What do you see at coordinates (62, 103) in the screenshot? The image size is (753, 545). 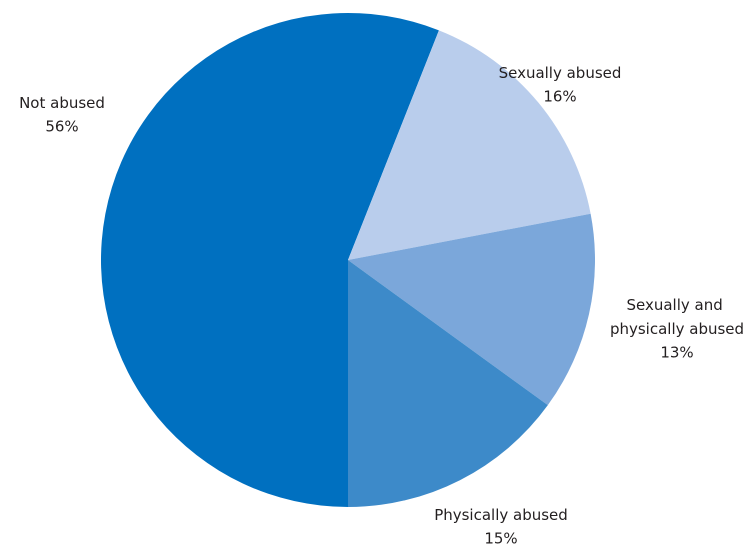 I see `slice-label: Not abused` at bounding box center [62, 103].